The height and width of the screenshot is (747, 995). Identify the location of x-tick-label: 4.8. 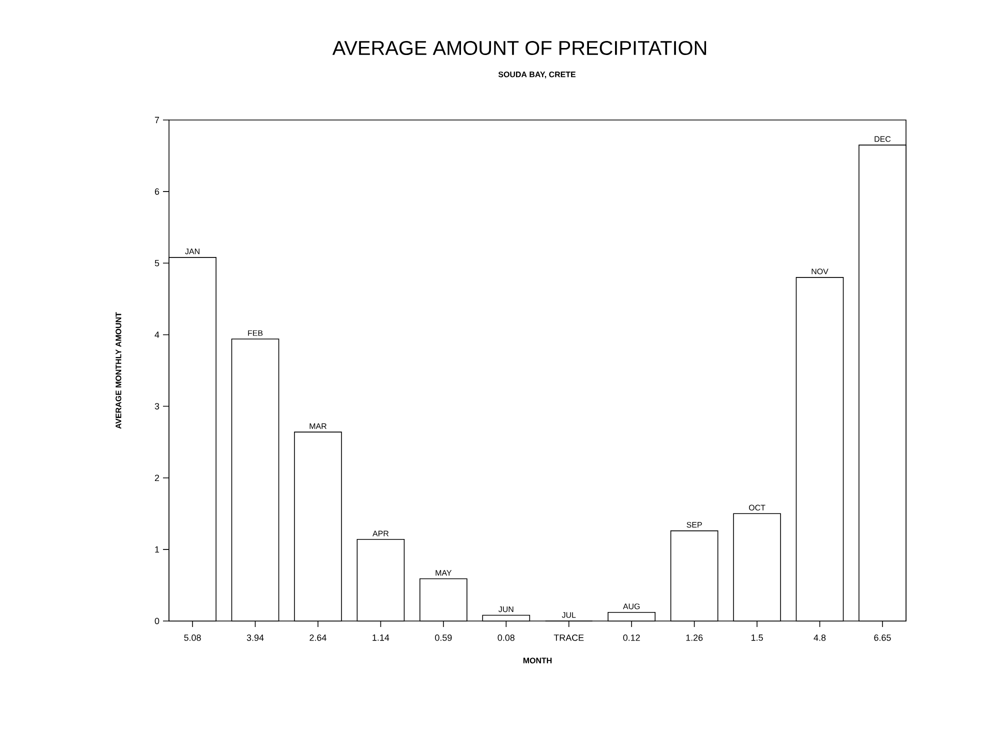
(820, 637).